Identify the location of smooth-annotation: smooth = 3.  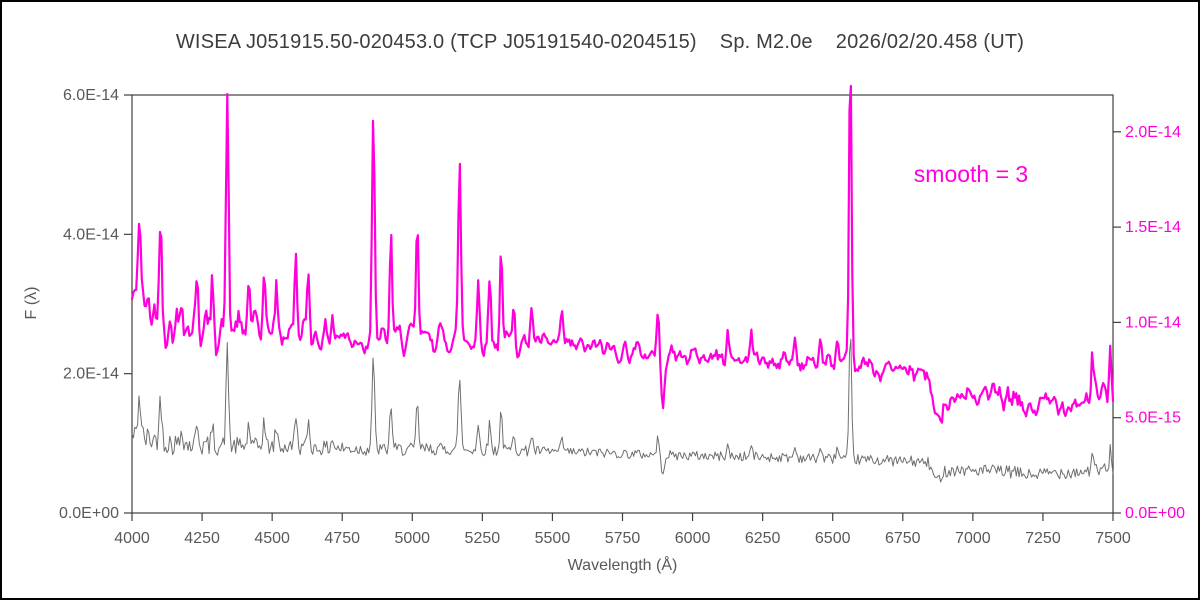
(971, 174).